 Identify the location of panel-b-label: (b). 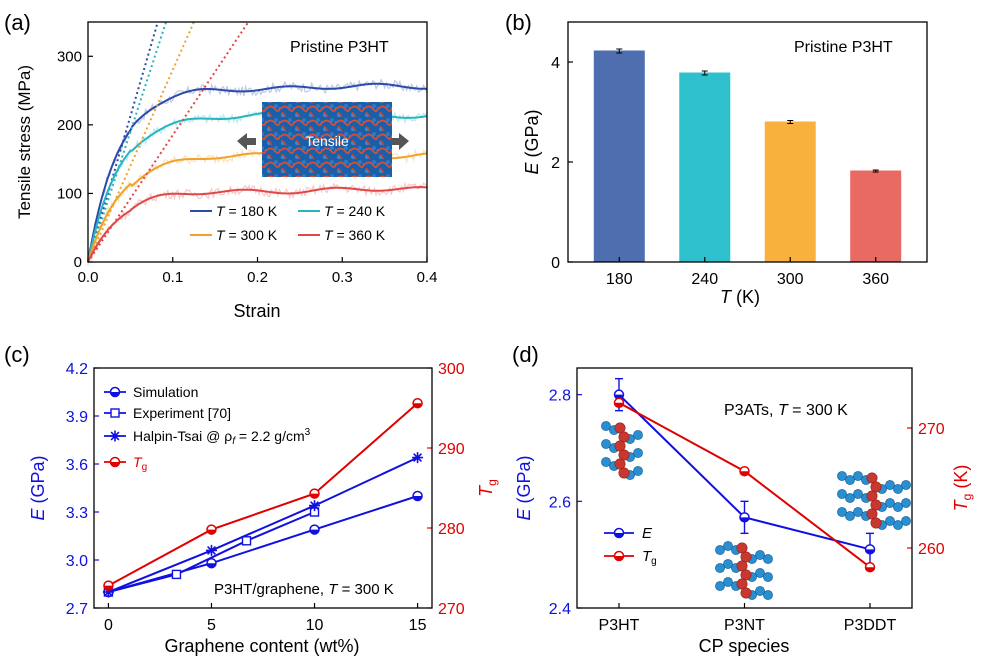
(518, 22).